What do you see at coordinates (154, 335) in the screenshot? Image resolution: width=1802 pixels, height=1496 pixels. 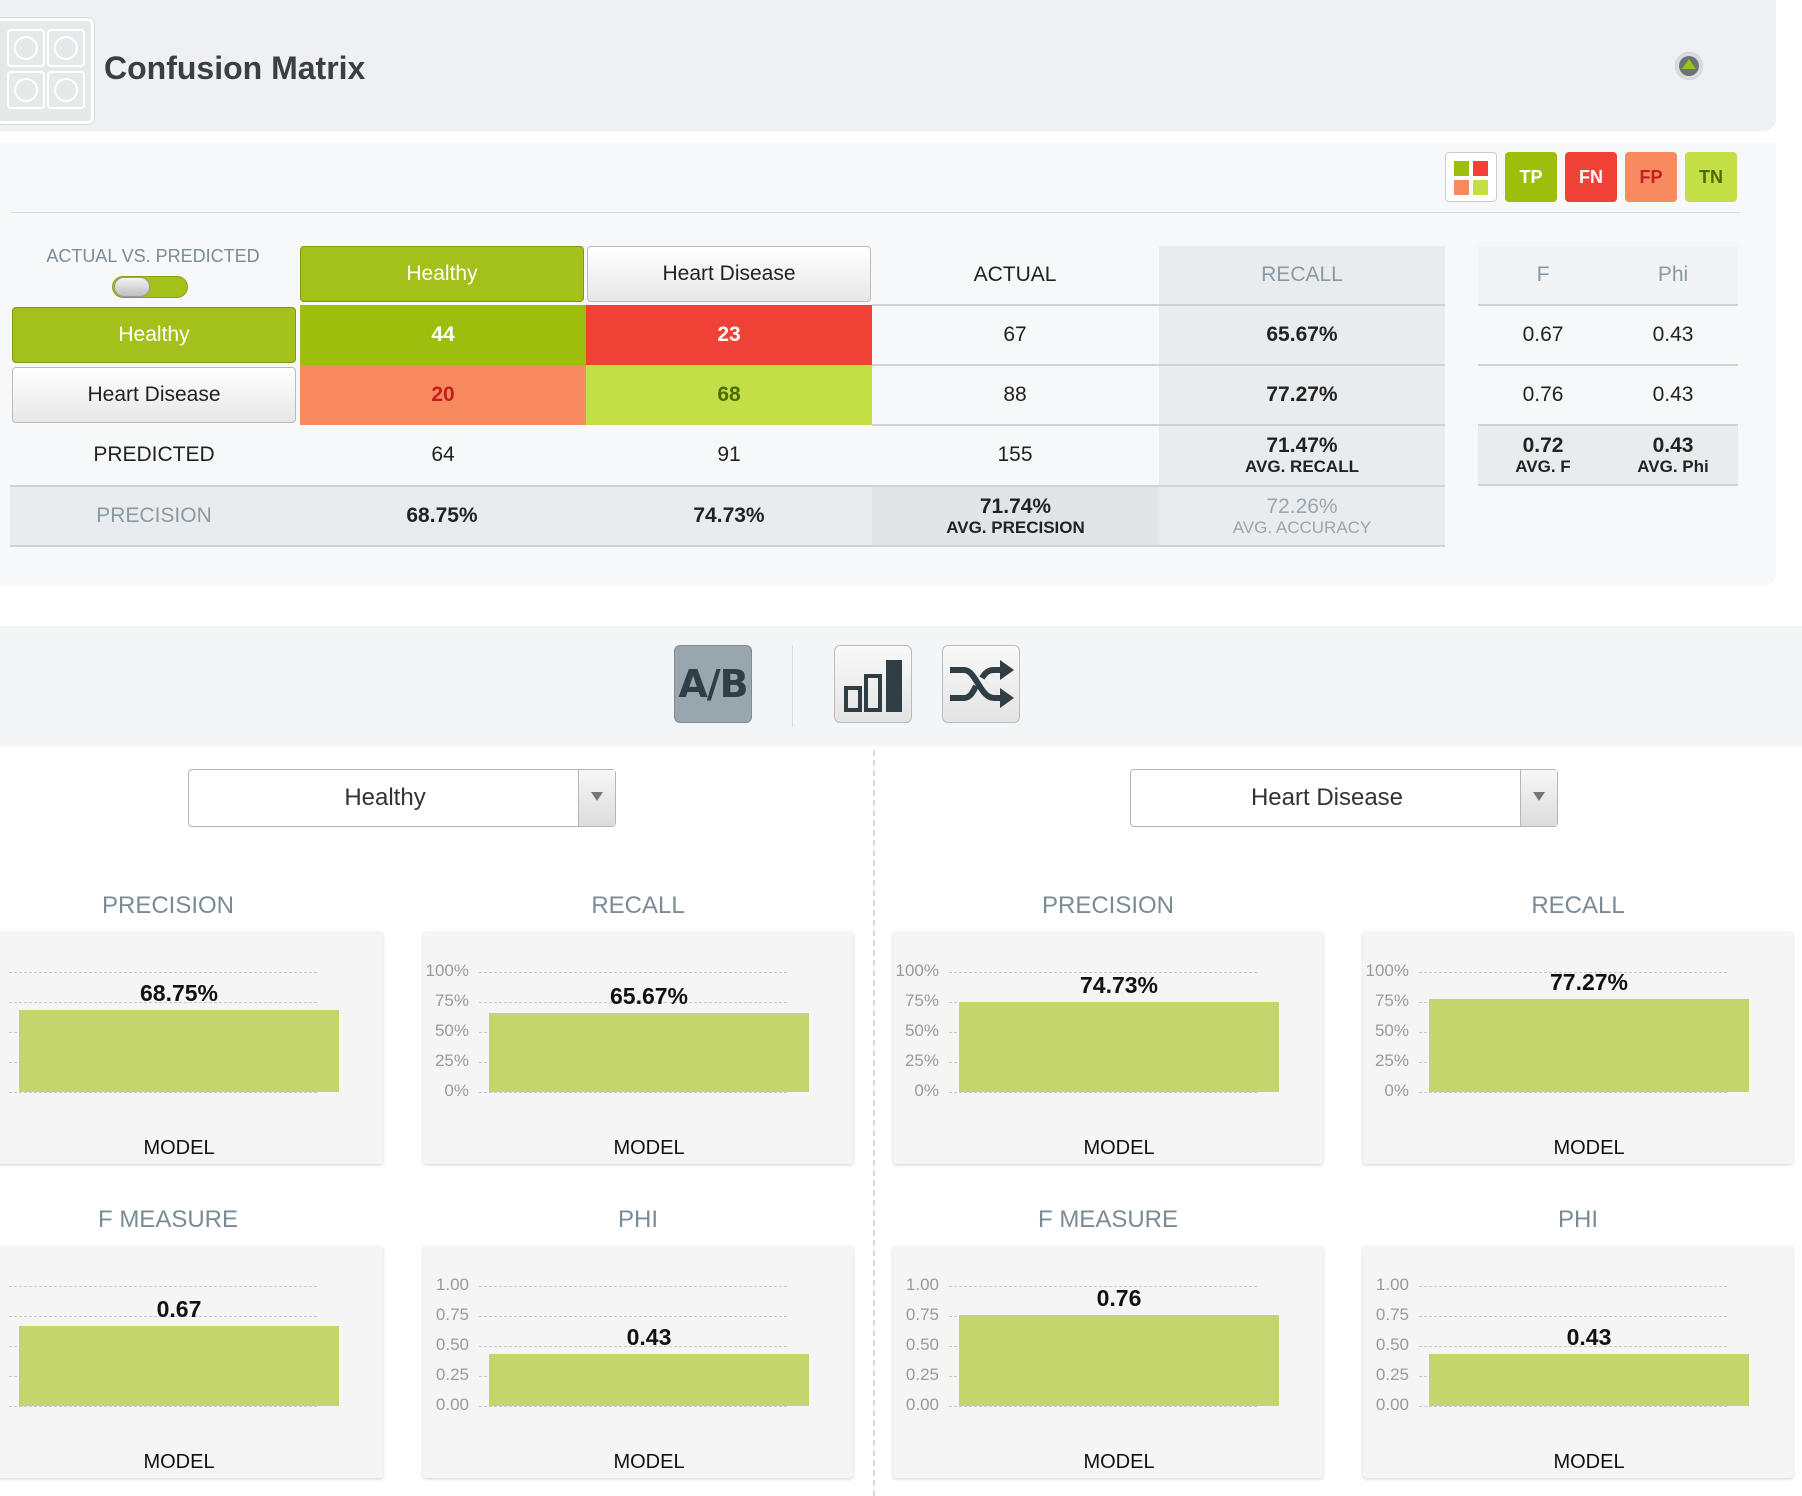 I see `row-header-healthy: Healthy` at bounding box center [154, 335].